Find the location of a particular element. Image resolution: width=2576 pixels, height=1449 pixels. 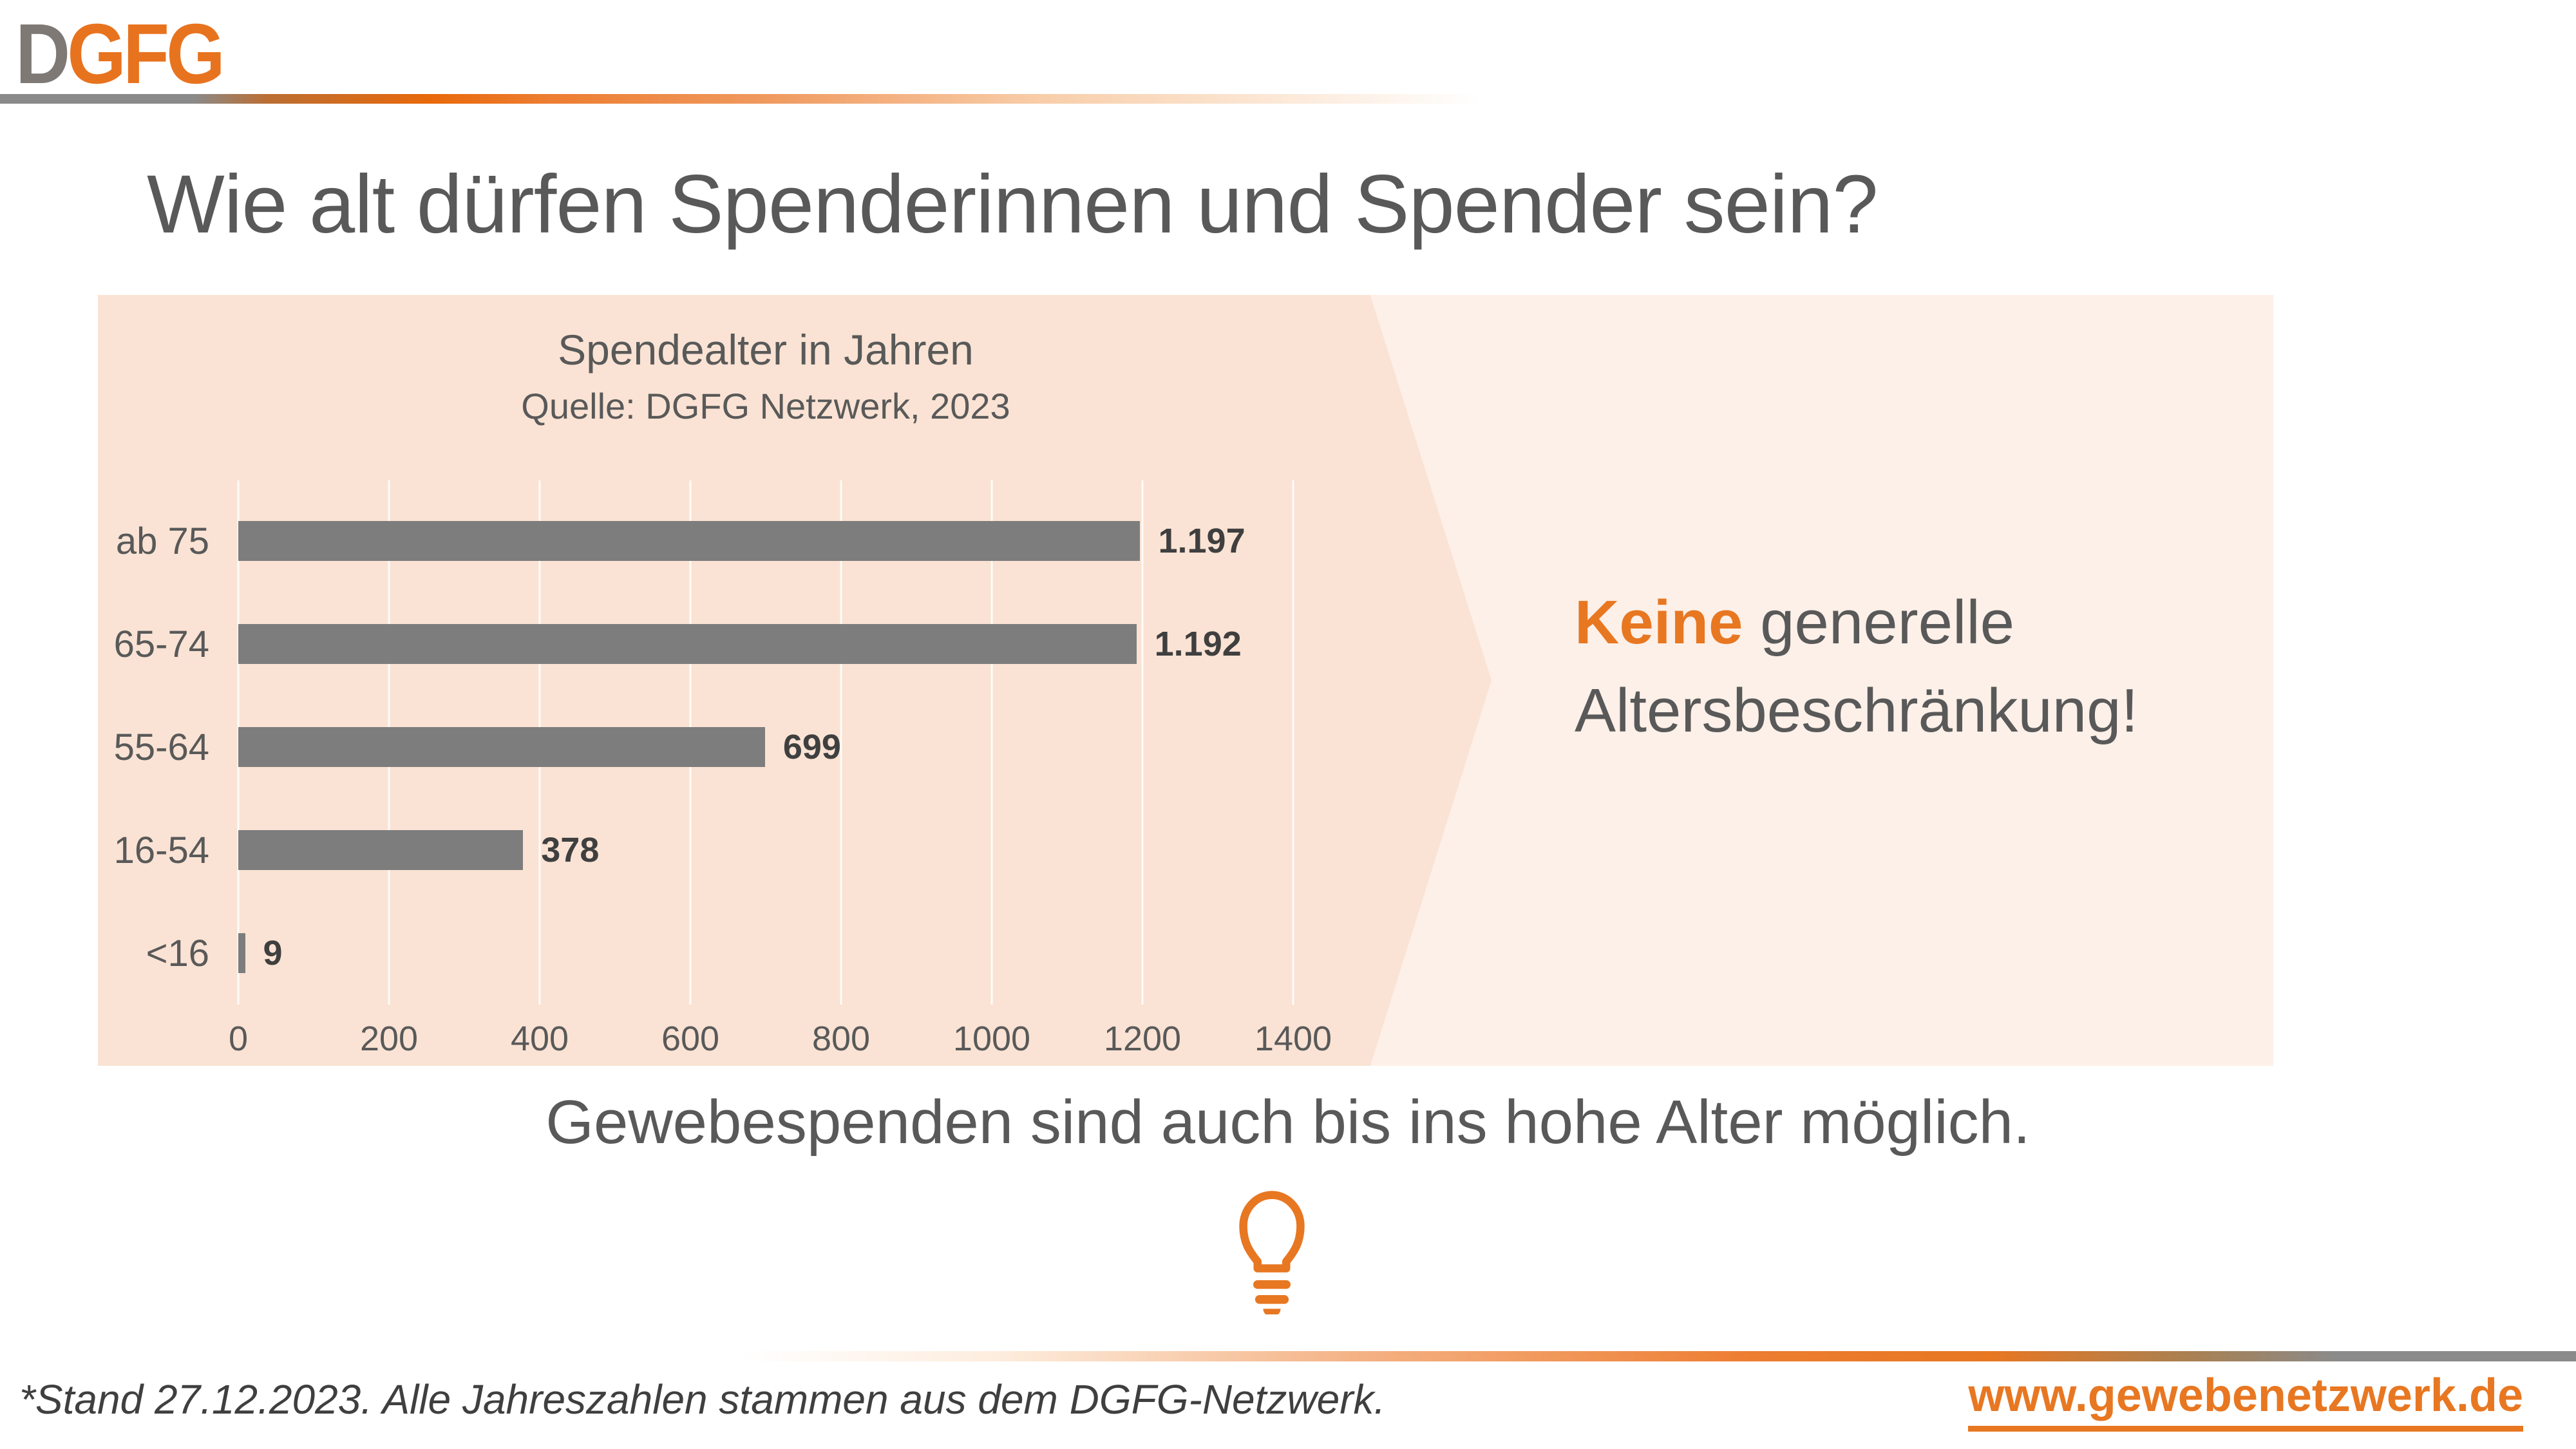

x-axis-tick-label: 1200 is located at coordinates (1142, 1038).